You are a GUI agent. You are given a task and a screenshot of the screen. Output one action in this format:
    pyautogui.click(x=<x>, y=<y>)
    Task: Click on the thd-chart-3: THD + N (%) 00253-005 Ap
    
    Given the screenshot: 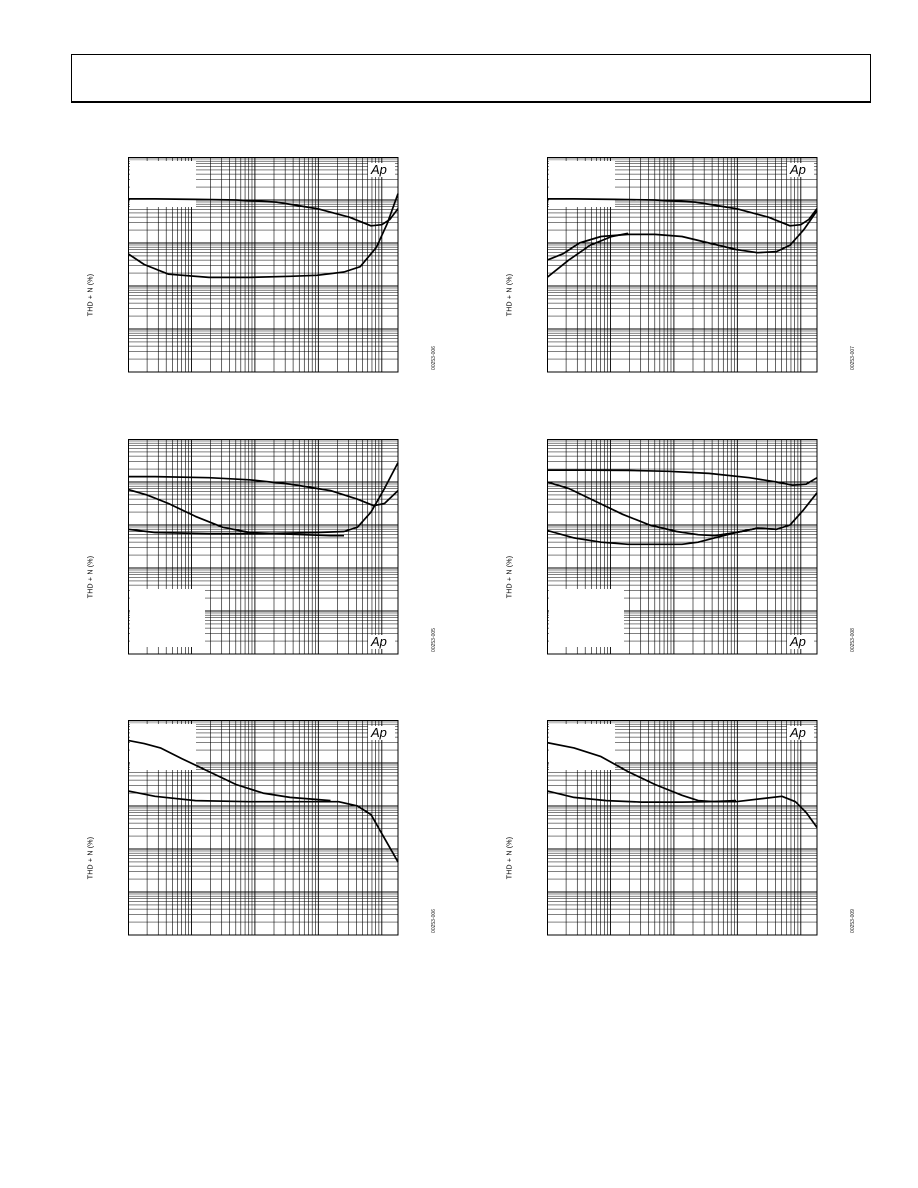 What is the action you would take?
    pyautogui.click(x=257, y=547)
    